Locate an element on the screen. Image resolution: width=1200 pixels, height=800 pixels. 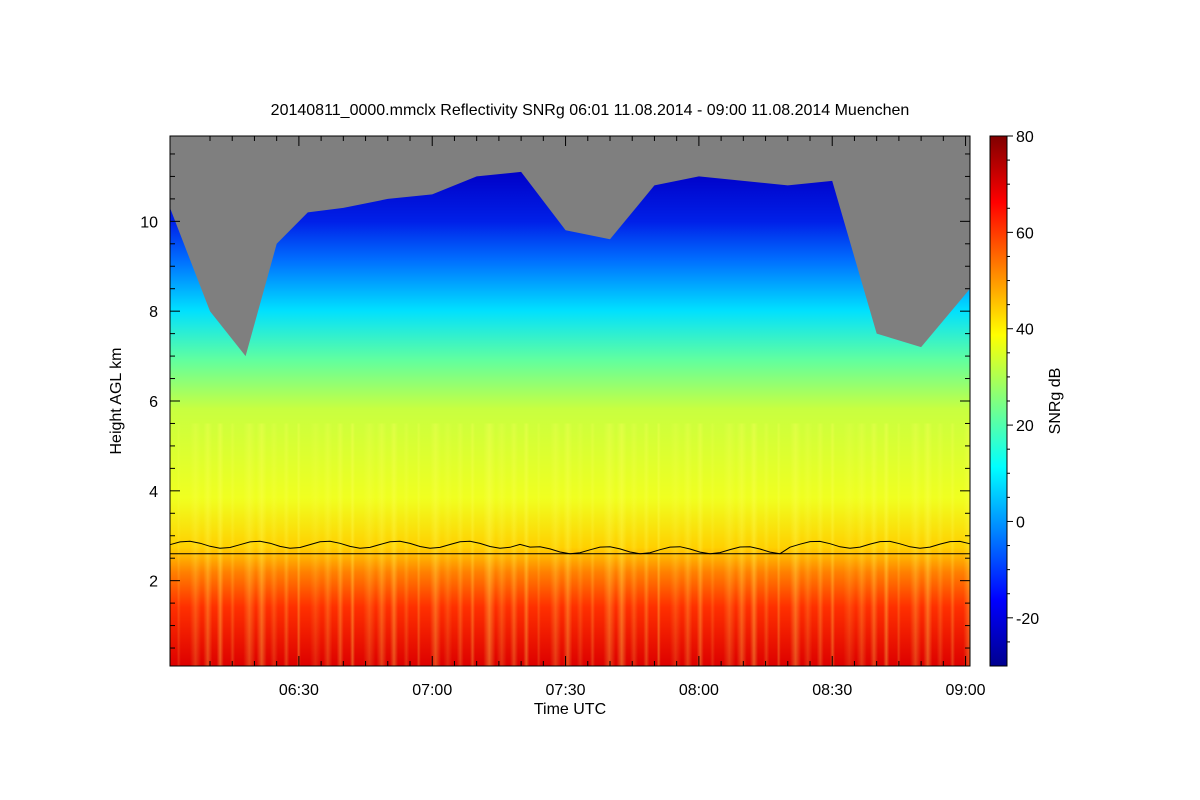
colorbar-tick-label: 80 is located at coordinates (1025, 137).